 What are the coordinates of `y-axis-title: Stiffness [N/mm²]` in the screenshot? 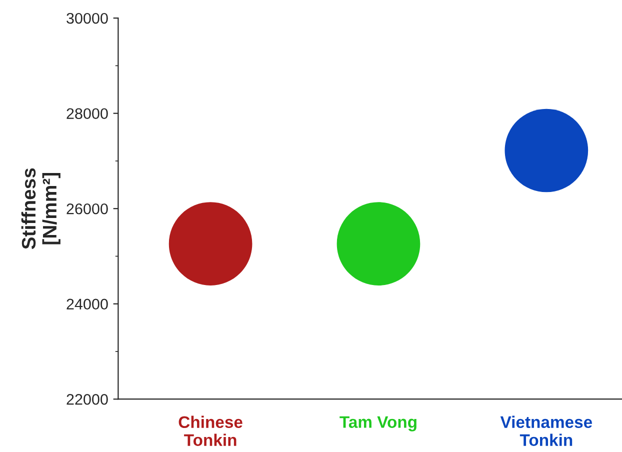 It's located at (40, 209).